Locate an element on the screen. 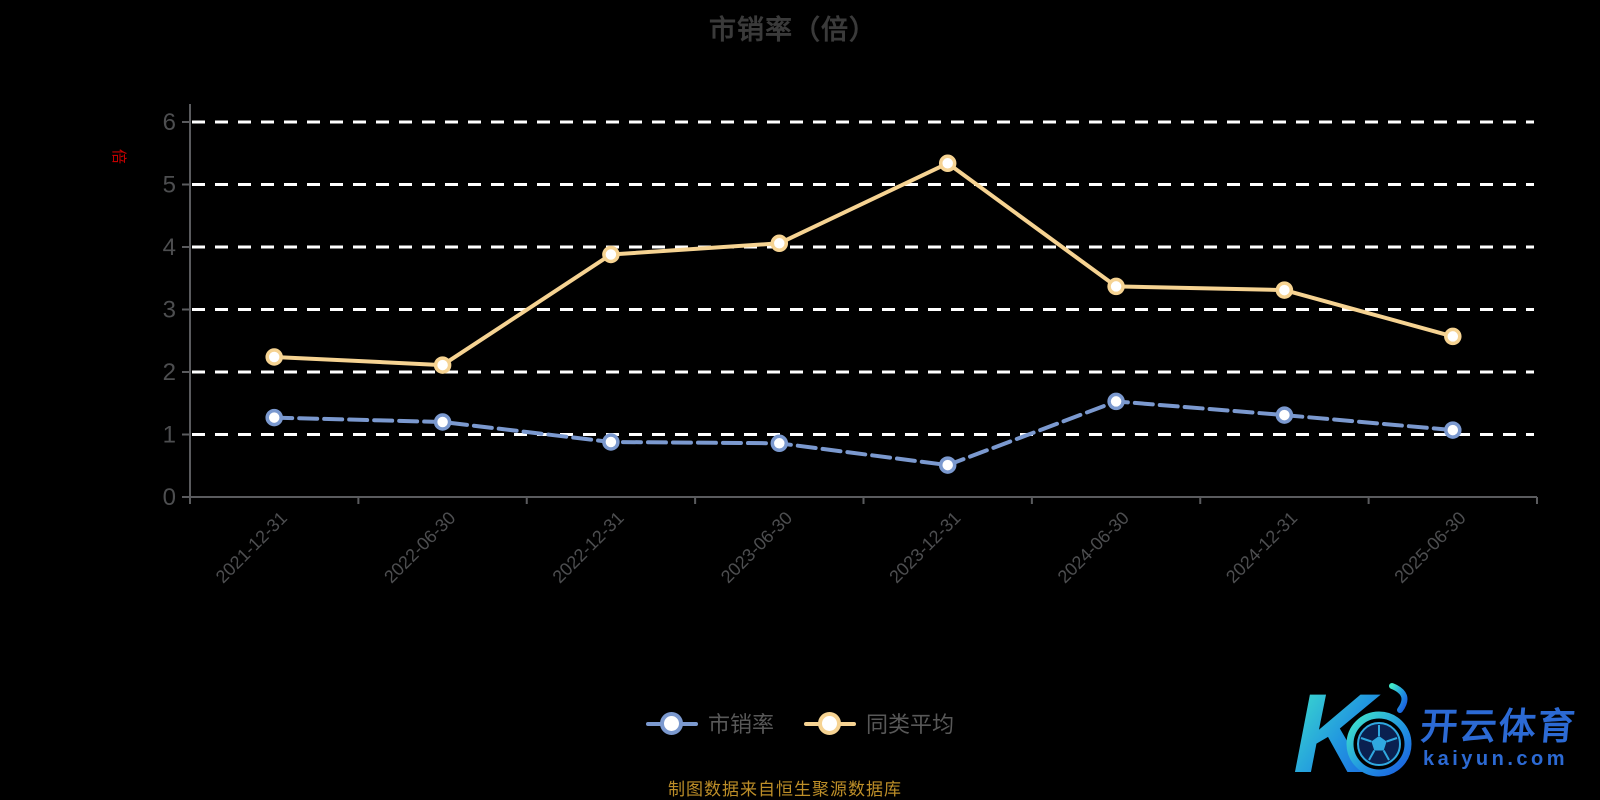 The width and height of the screenshot is (1600, 800). svg-text: 2022-12-31 is located at coordinates (588, 547).